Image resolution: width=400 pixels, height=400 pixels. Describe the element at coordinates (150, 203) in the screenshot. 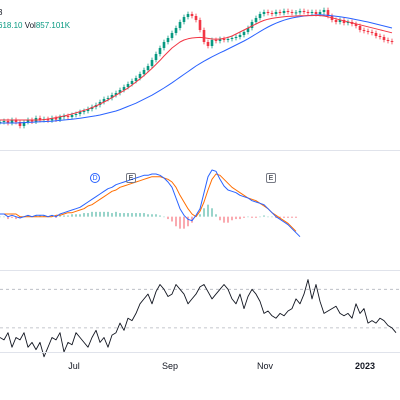

I see `macd-pane` at that location.